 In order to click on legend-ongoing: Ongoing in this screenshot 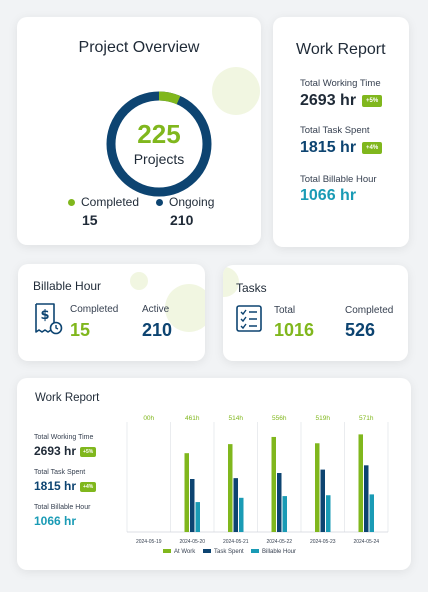, I will do `click(185, 202)`.